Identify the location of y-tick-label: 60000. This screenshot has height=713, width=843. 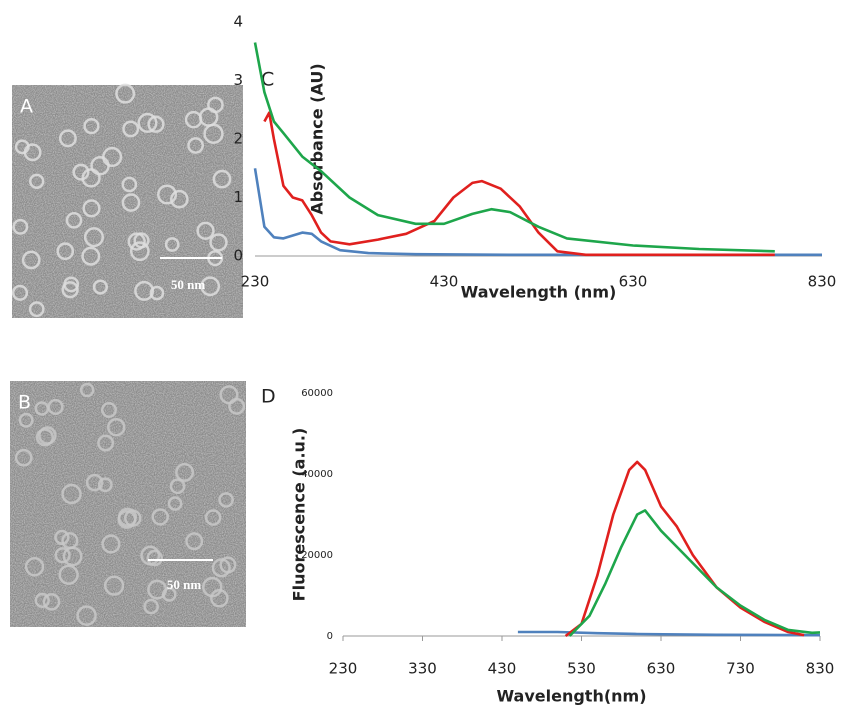
(317, 393).